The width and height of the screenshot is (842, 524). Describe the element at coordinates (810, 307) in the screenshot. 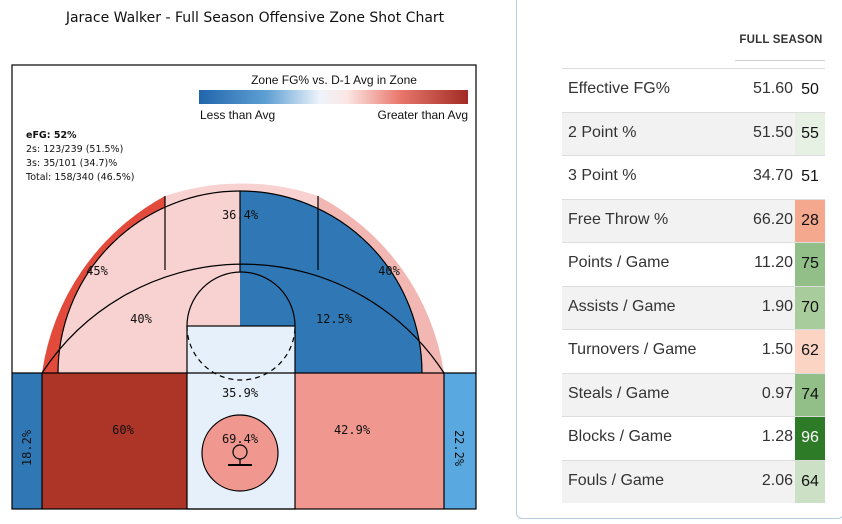

I see `stat-percentile: 70` at that location.